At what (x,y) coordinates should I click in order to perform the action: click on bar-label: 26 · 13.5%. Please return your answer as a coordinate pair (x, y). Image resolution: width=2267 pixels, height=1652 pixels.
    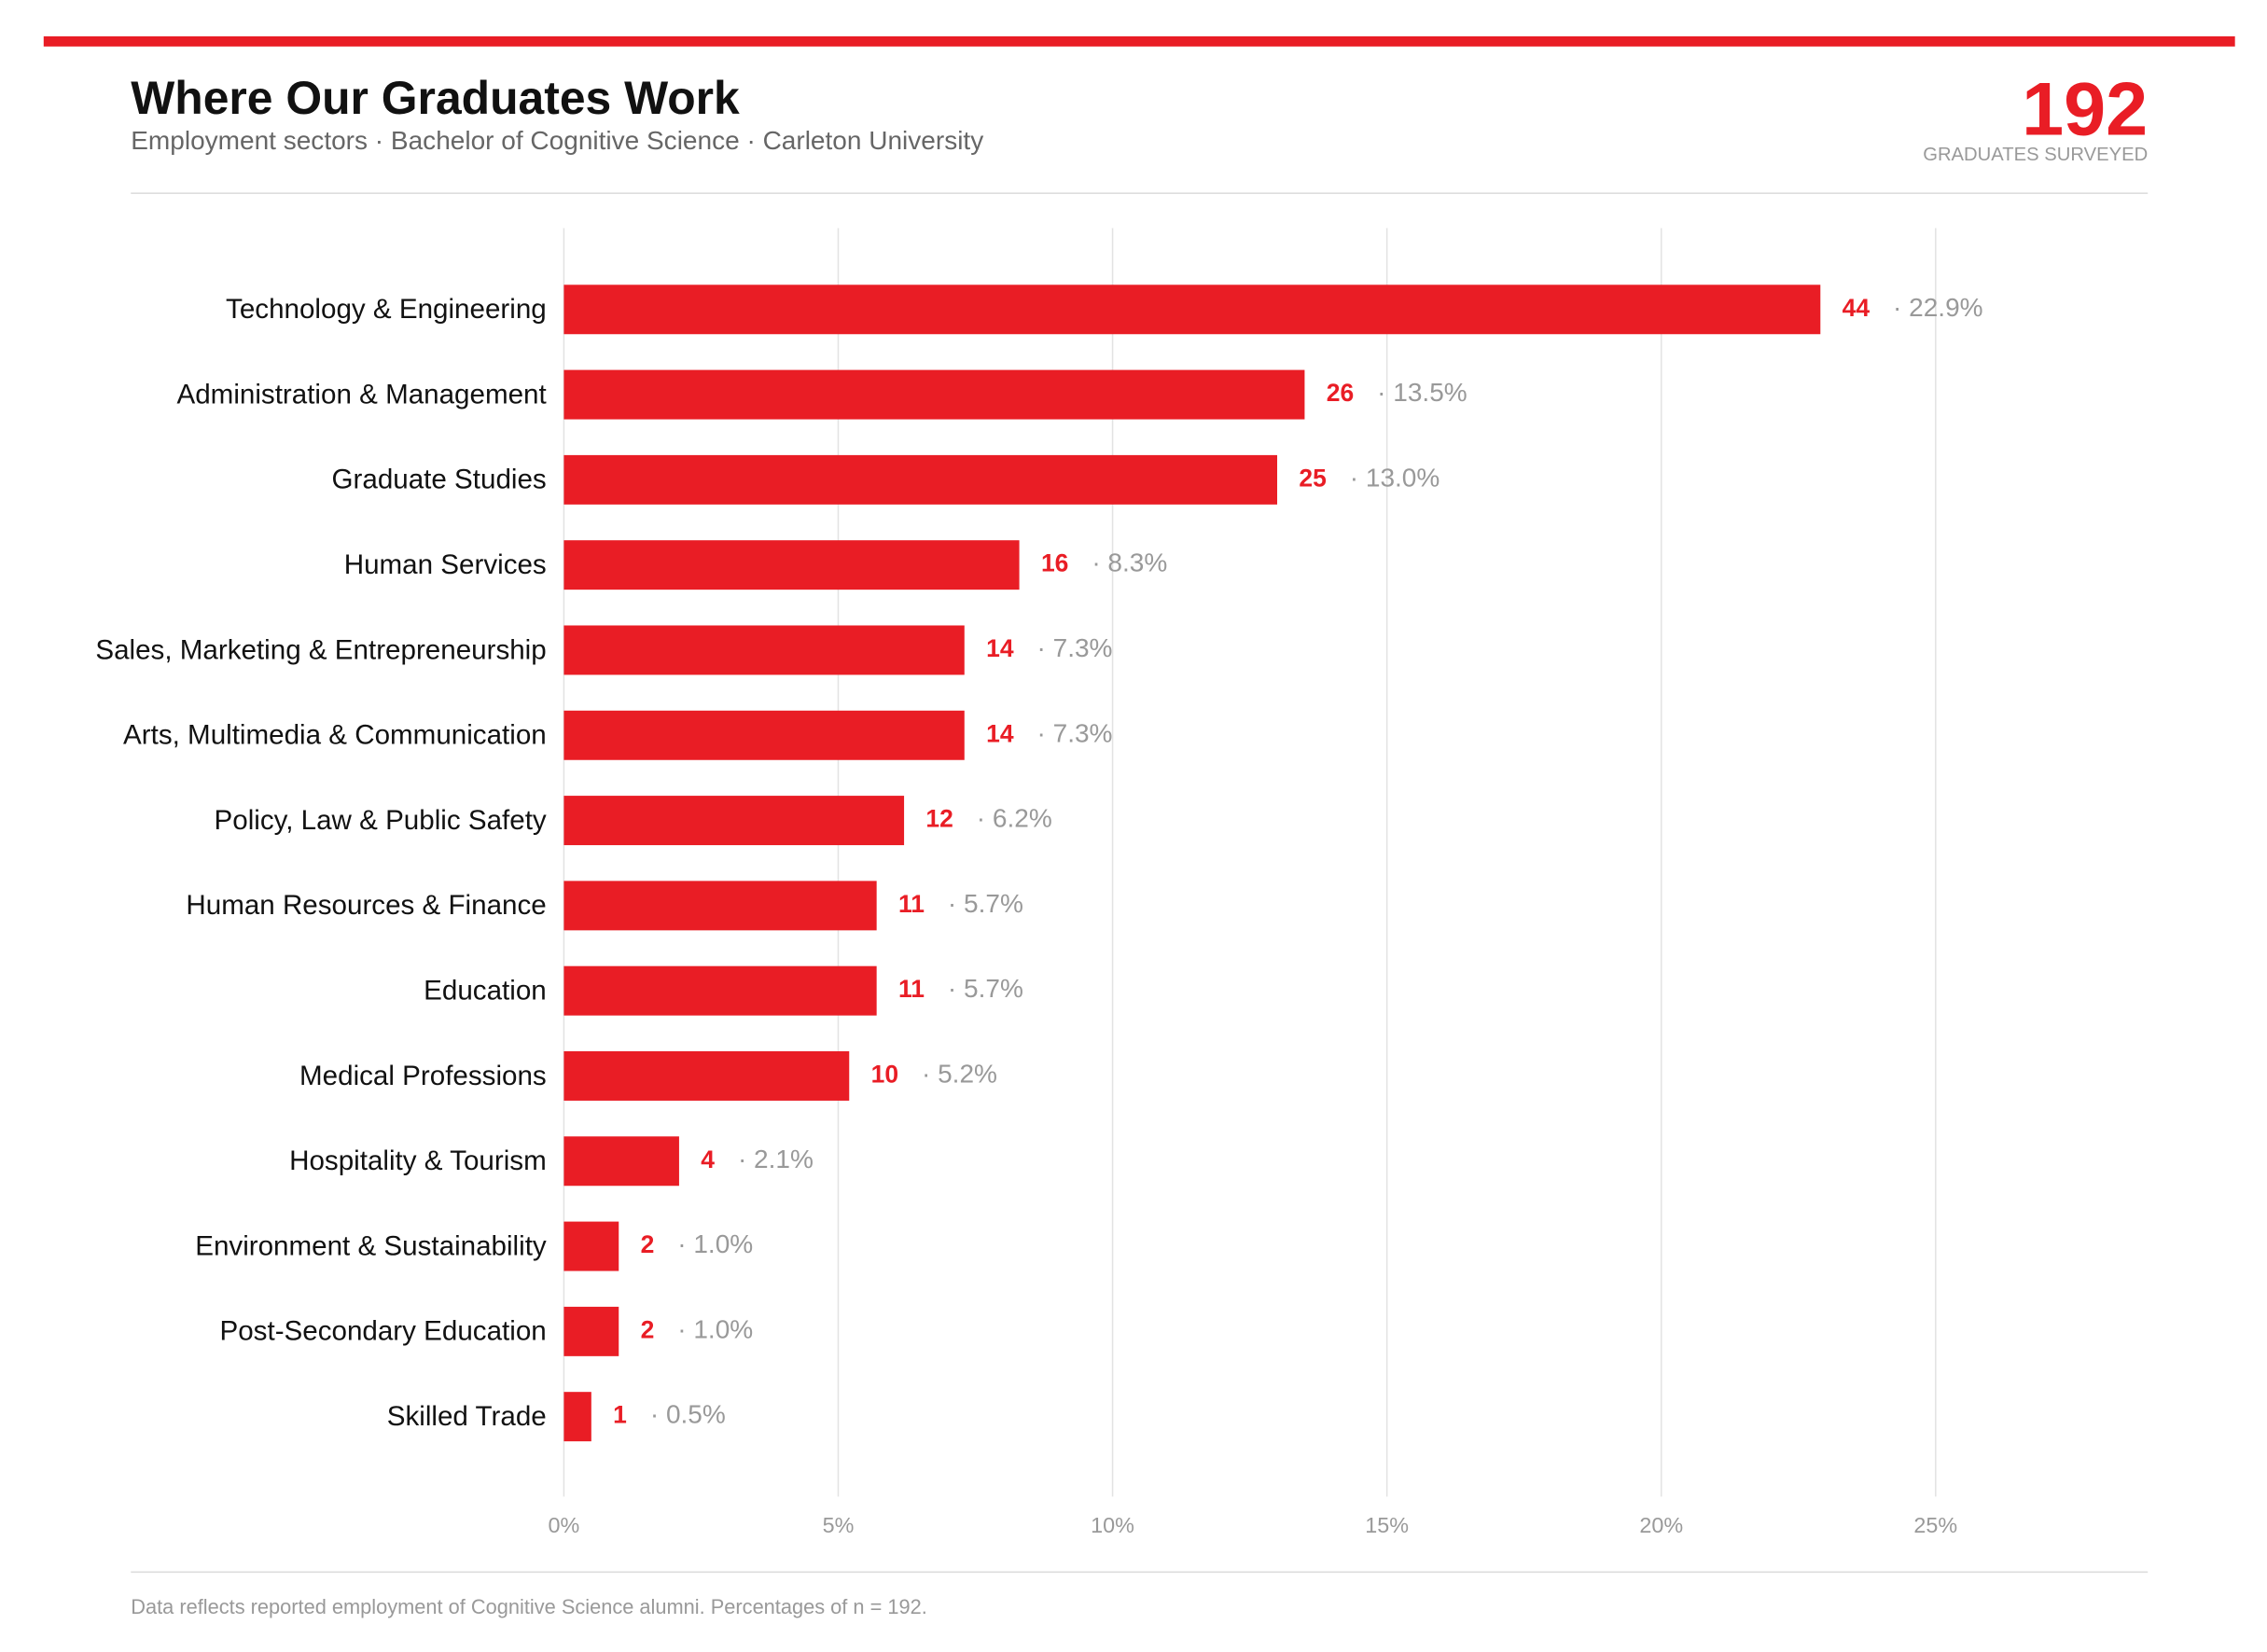
    Looking at the image, I should click on (1397, 393).